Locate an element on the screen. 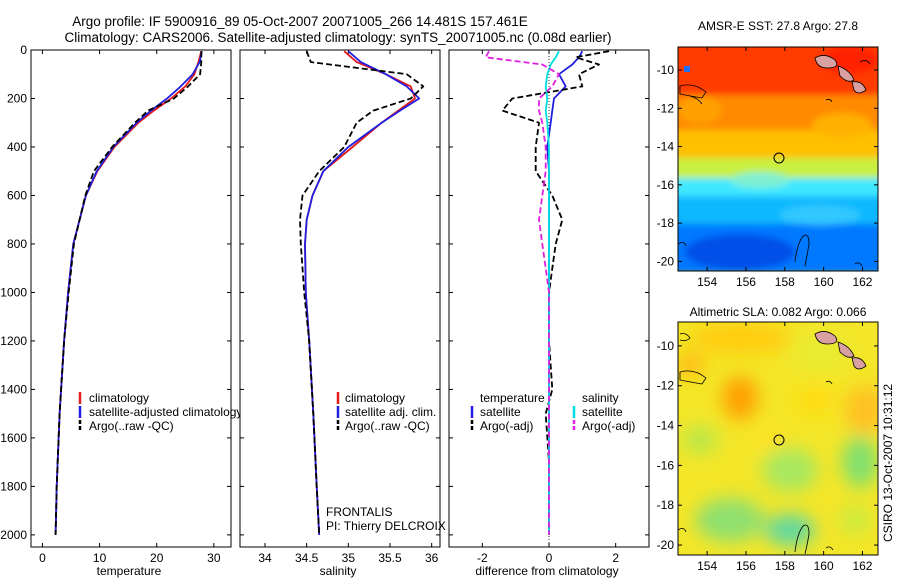 This screenshot has width=900, height=585. difference-lines is located at coordinates (547, 292).